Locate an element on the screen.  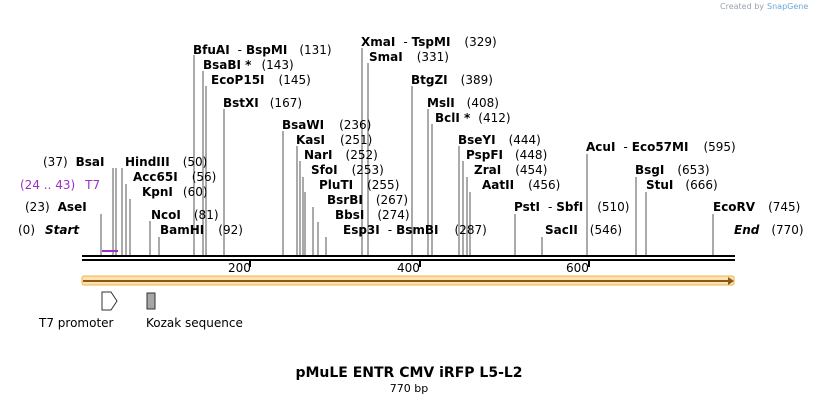
label-ecorv: EcoRV (745) is located at coordinates (757, 207).